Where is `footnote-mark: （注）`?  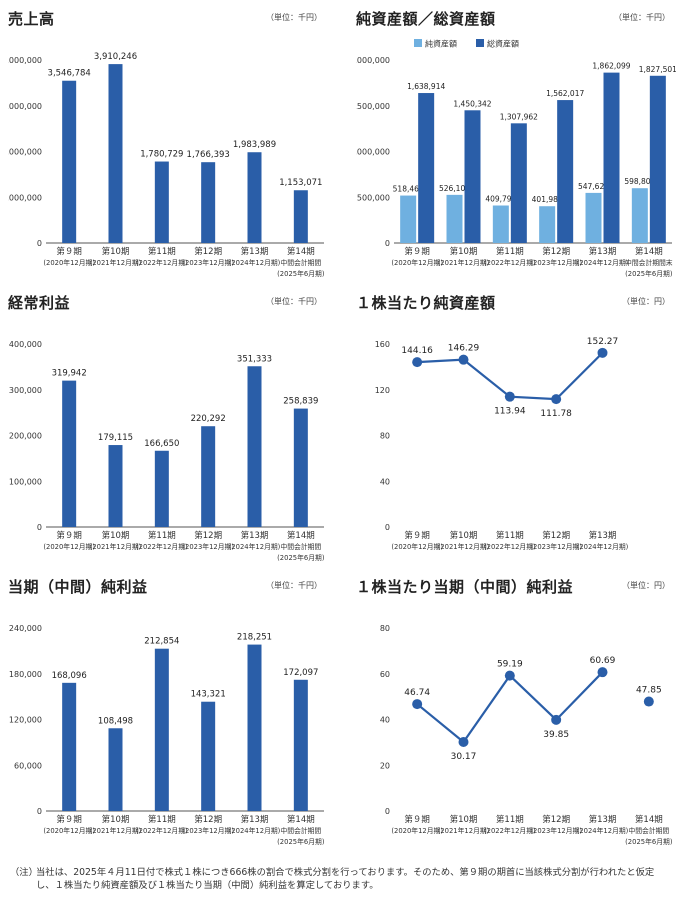
footnote-mark: （注） is located at coordinates (24, 872).